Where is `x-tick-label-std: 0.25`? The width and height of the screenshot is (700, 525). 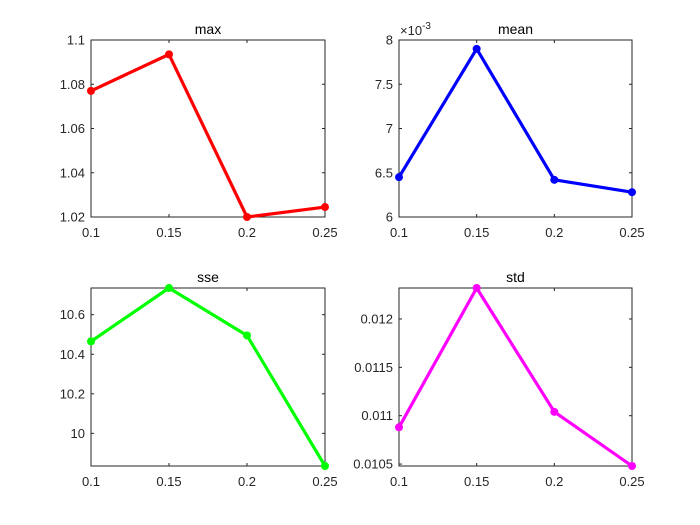 x-tick-label-std: 0.25 is located at coordinates (631, 481).